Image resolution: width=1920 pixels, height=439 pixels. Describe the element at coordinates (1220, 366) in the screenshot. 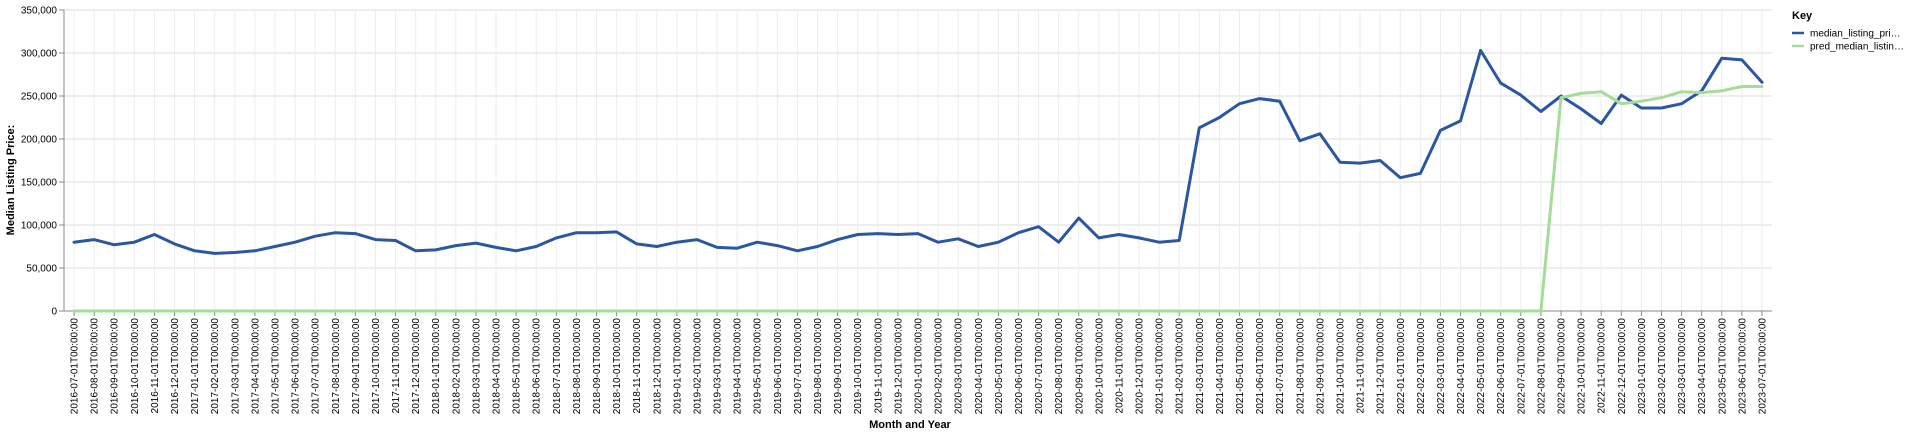

I see `x-tick-label: 2021-04-01T00:00:00` at that location.